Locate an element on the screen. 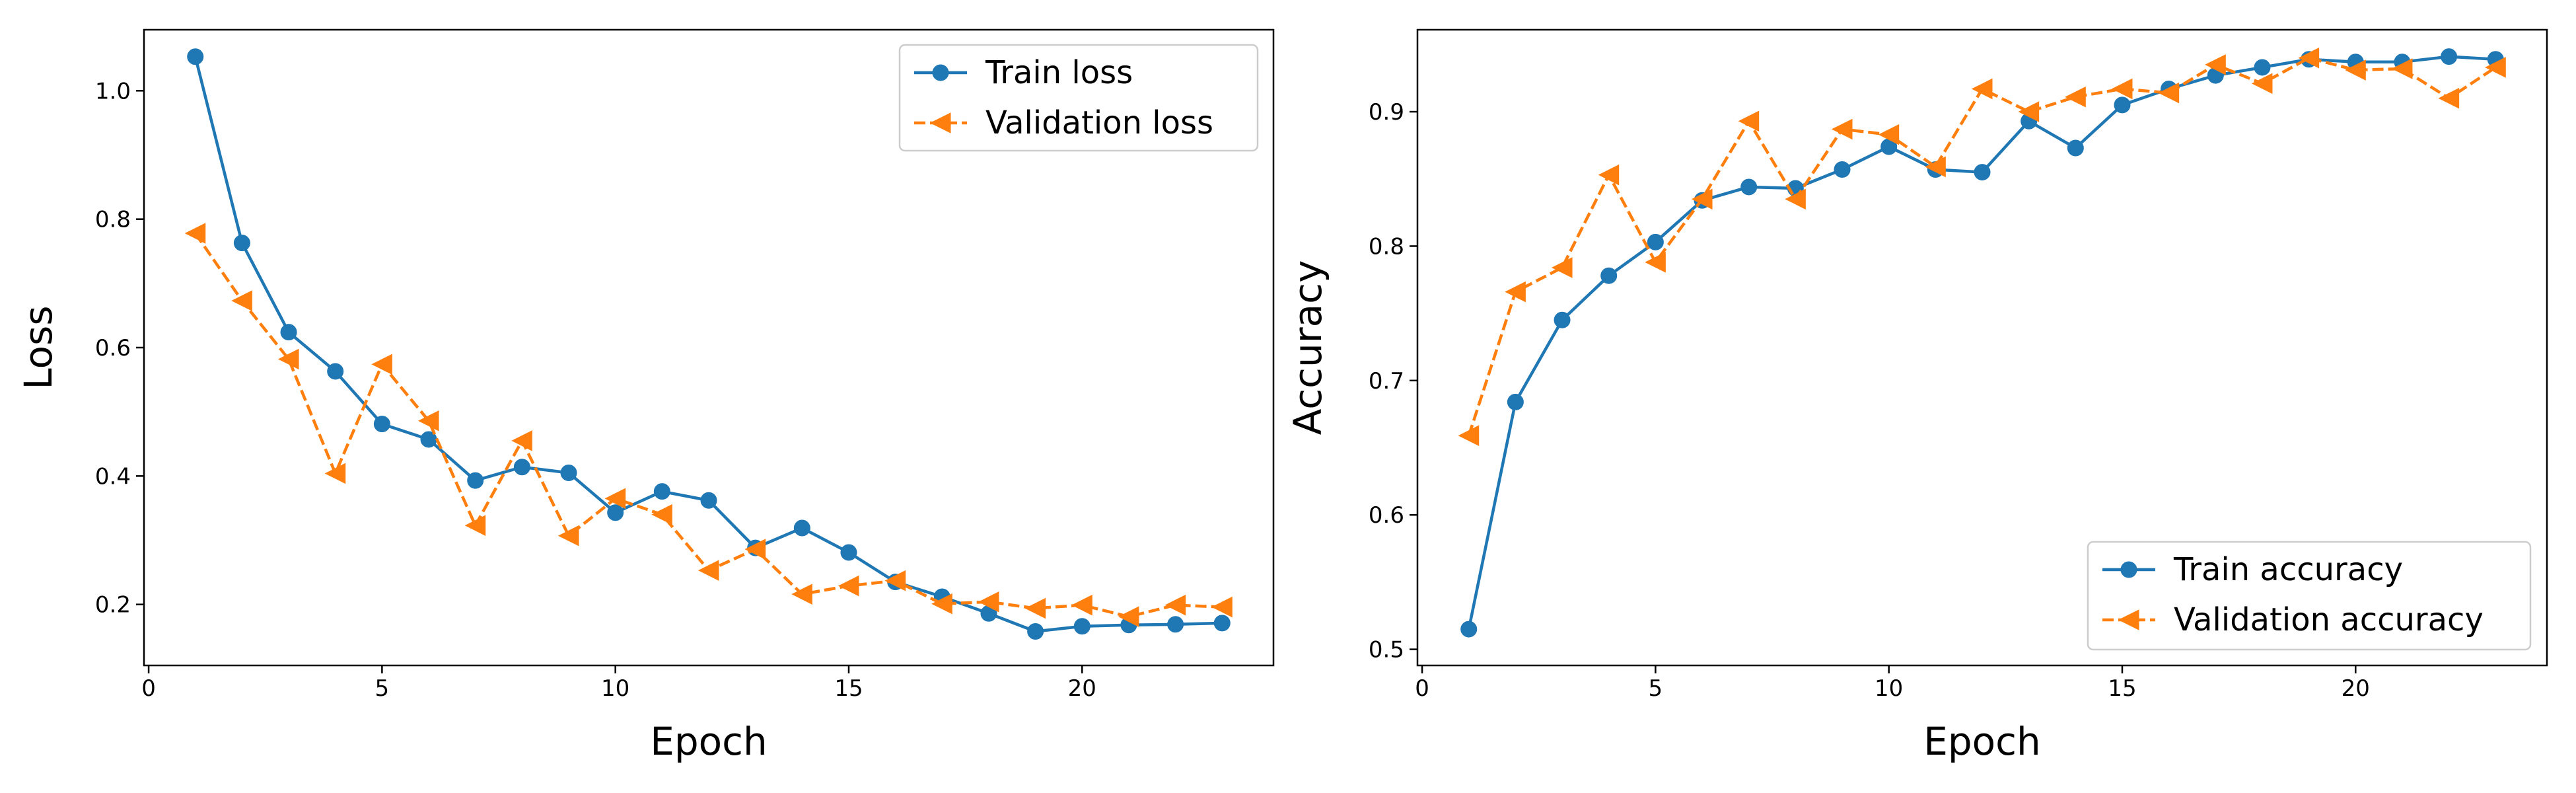  y-tick-label: 1.0 is located at coordinates (113, 91).